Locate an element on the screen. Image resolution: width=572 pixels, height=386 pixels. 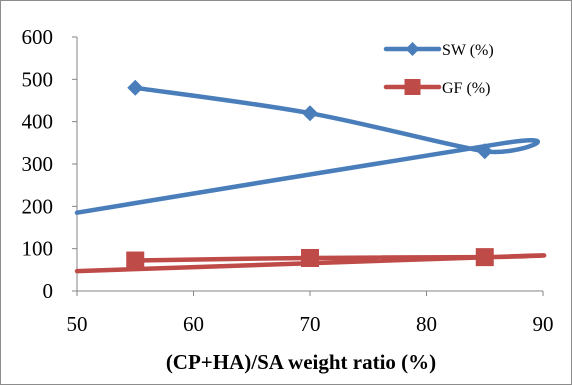
y-tick-label: 100 is located at coordinates (38, 249).